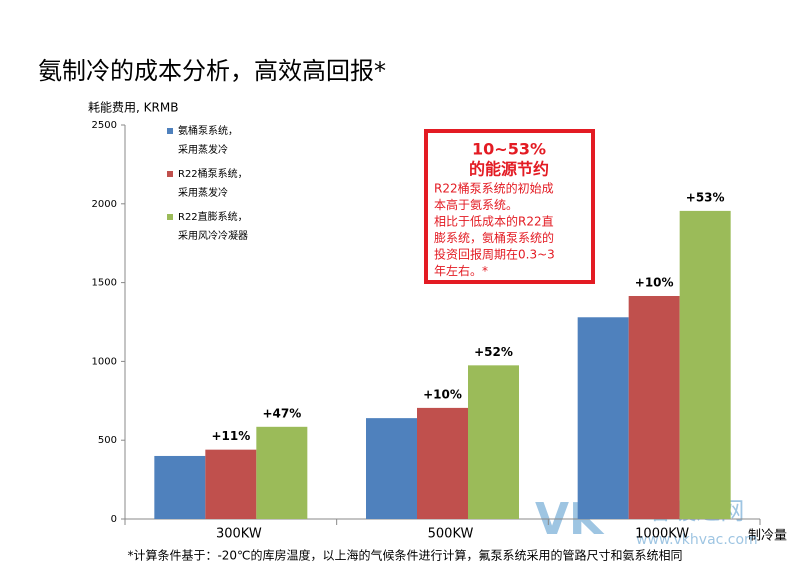  What do you see at coordinates (213, 235) in the screenshot?
I see `legend-label: 采用风冷冷凝器` at bounding box center [213, 235].